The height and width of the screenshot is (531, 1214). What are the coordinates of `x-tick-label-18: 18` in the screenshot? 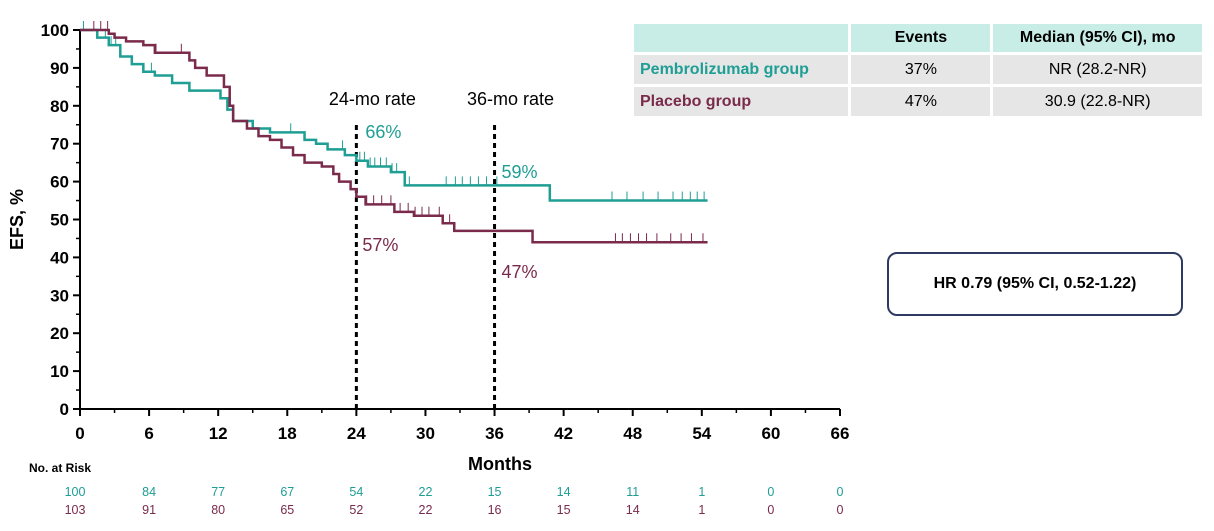 It's located at (287, 433).